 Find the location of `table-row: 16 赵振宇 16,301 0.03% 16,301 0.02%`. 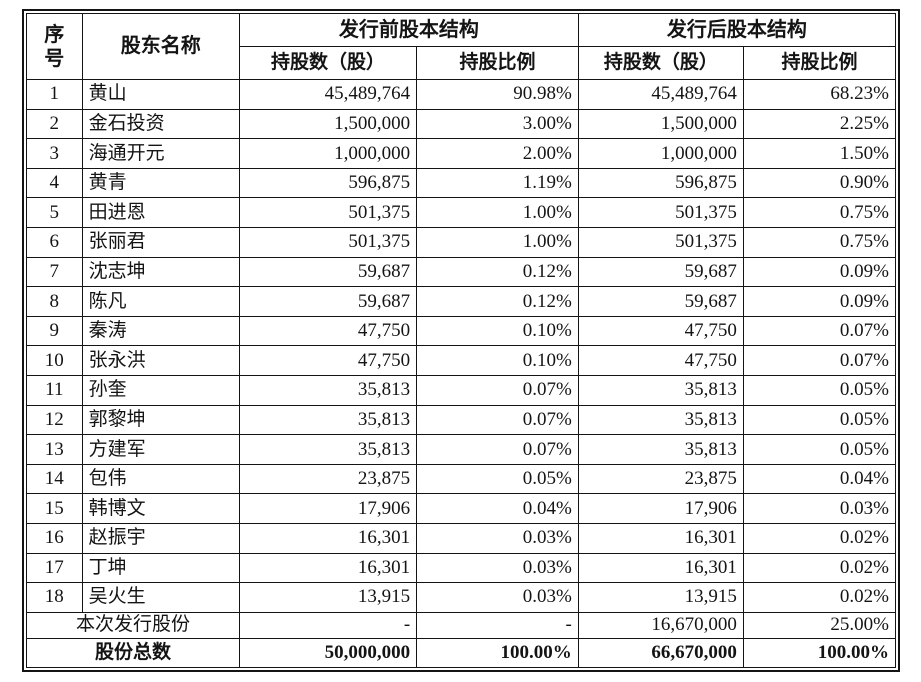

table-row: 16 赵振宇 16,301 0.03% 16,301 0.02% is located at coordinates (461, 538).